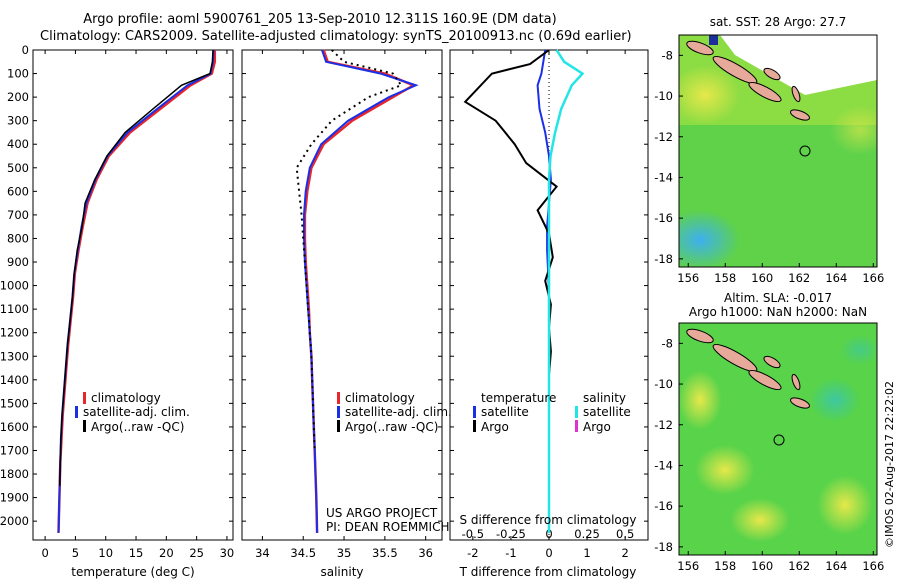 This screenshot has height=580, width=900. What do you see at coordinates (889, 464) in the screenshot?
I see `imos-footer: ©IMOS 02-Aug-2017 22:22:02` at bounding box center [889, 464].